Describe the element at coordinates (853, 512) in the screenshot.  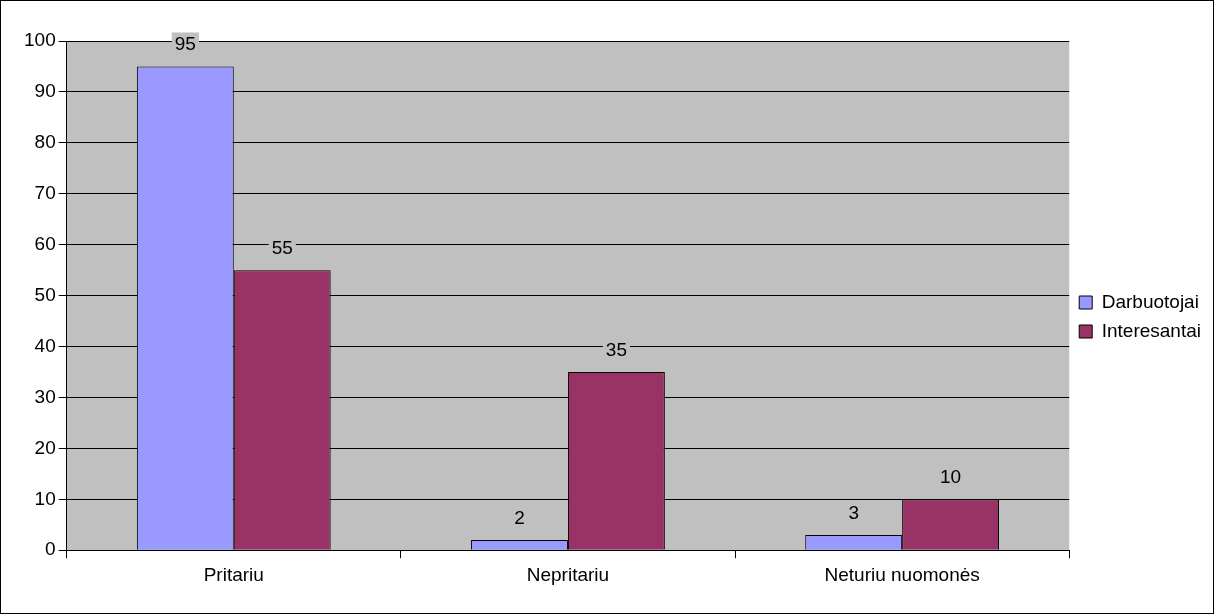
I see `data-label: 3` at that location.